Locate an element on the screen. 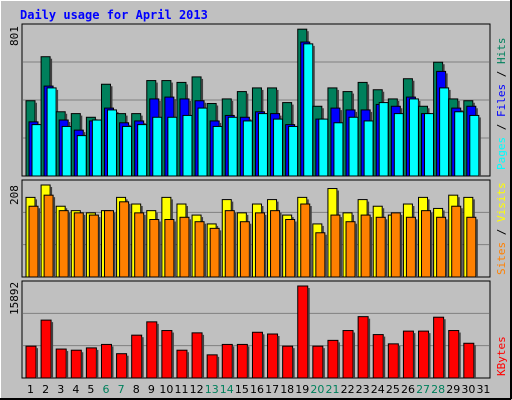 Image resolution: width=512 pixels, height=400 pixels. legend-visits-sites: Sites / Visits is located at coordinates (501, 228).